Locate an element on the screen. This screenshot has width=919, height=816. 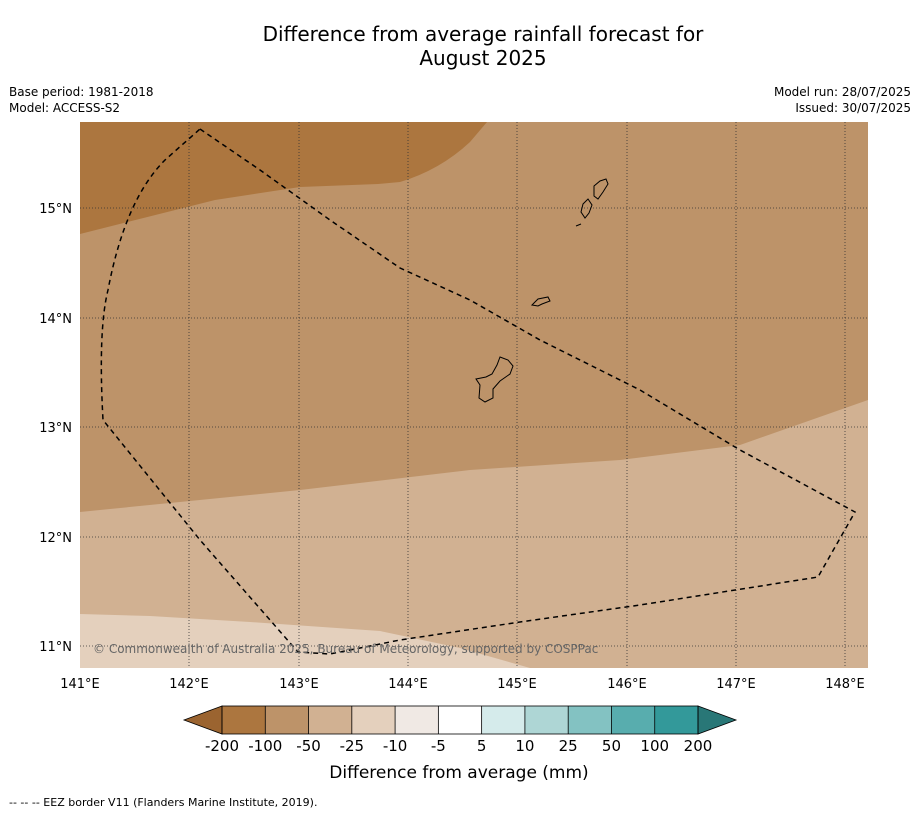
colorbar-label: Difference from average (mm) is located at coordinates (458, 773).